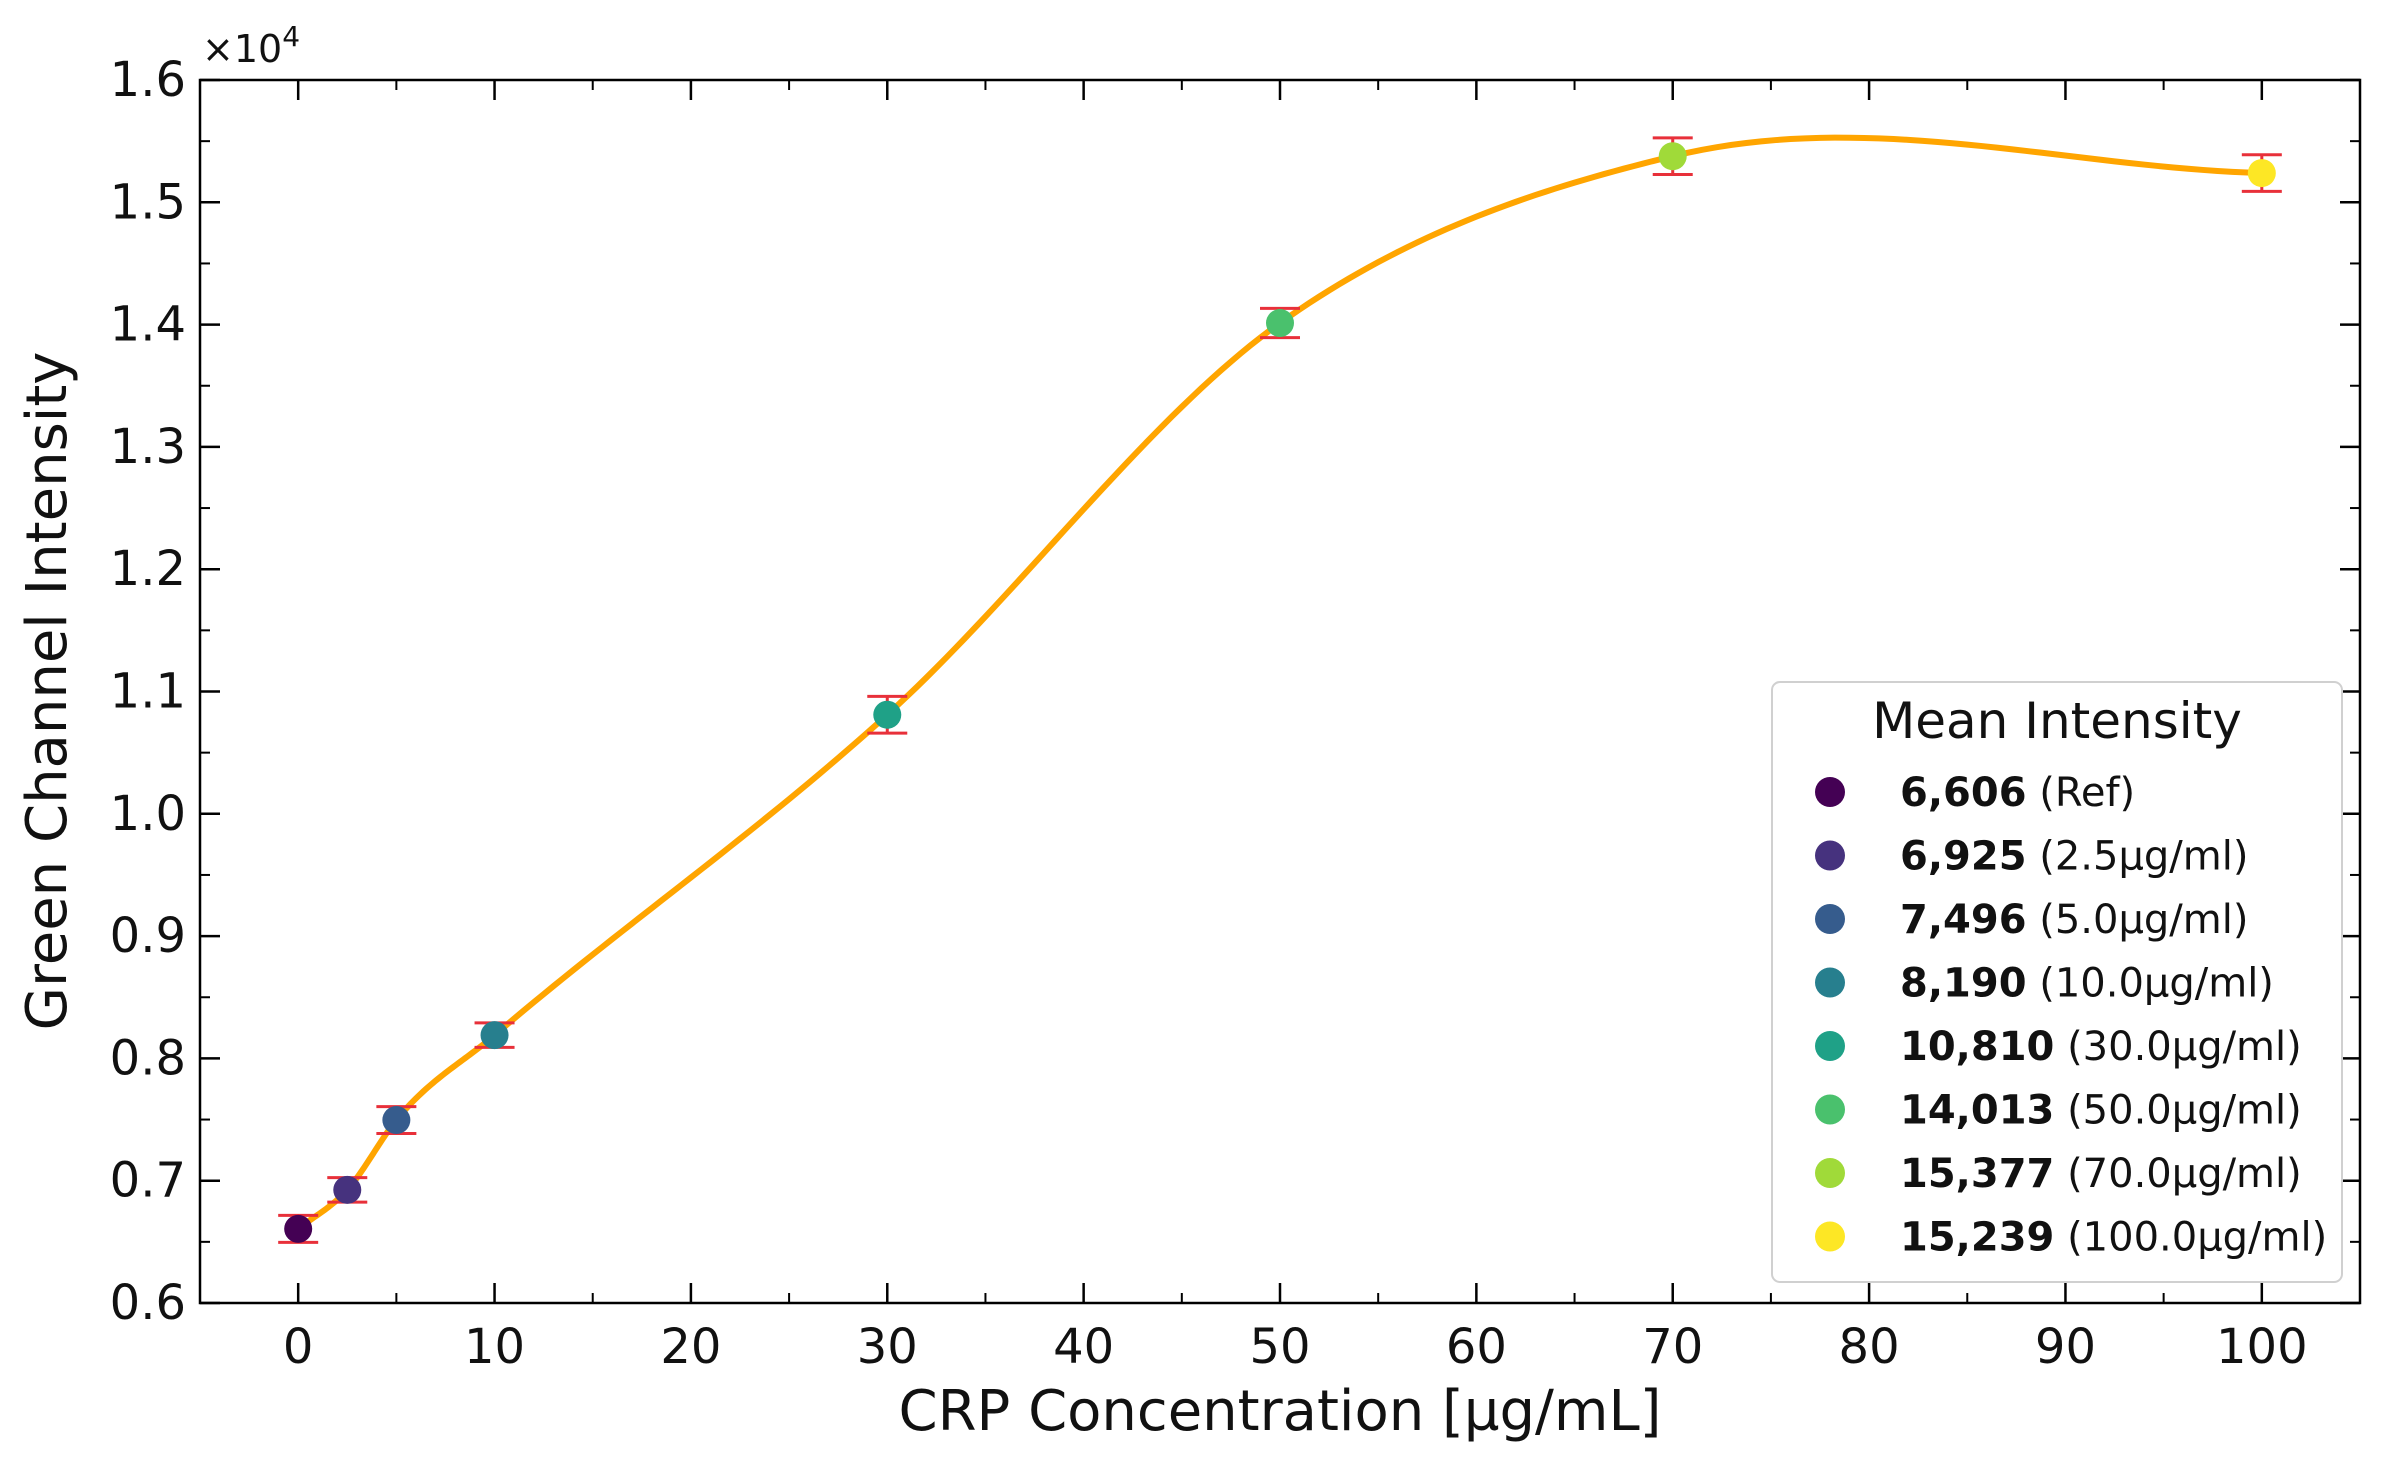 The width and height of the screenshot is (2384, 1457). What do you see at coordinates (1869, 1347) in the screenshot?
I see `x-tick-label: 80` at bounding box center [1869, 1347].